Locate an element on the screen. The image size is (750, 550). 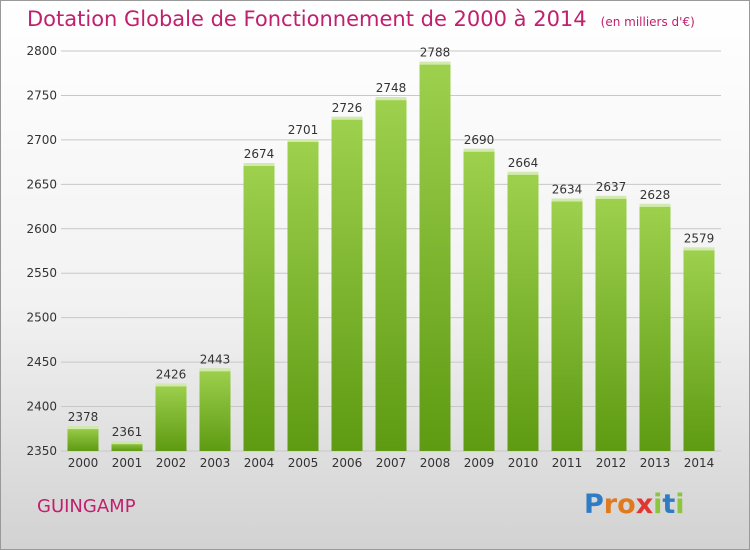
data-label: 2426 is located at coordinates (171, 374).